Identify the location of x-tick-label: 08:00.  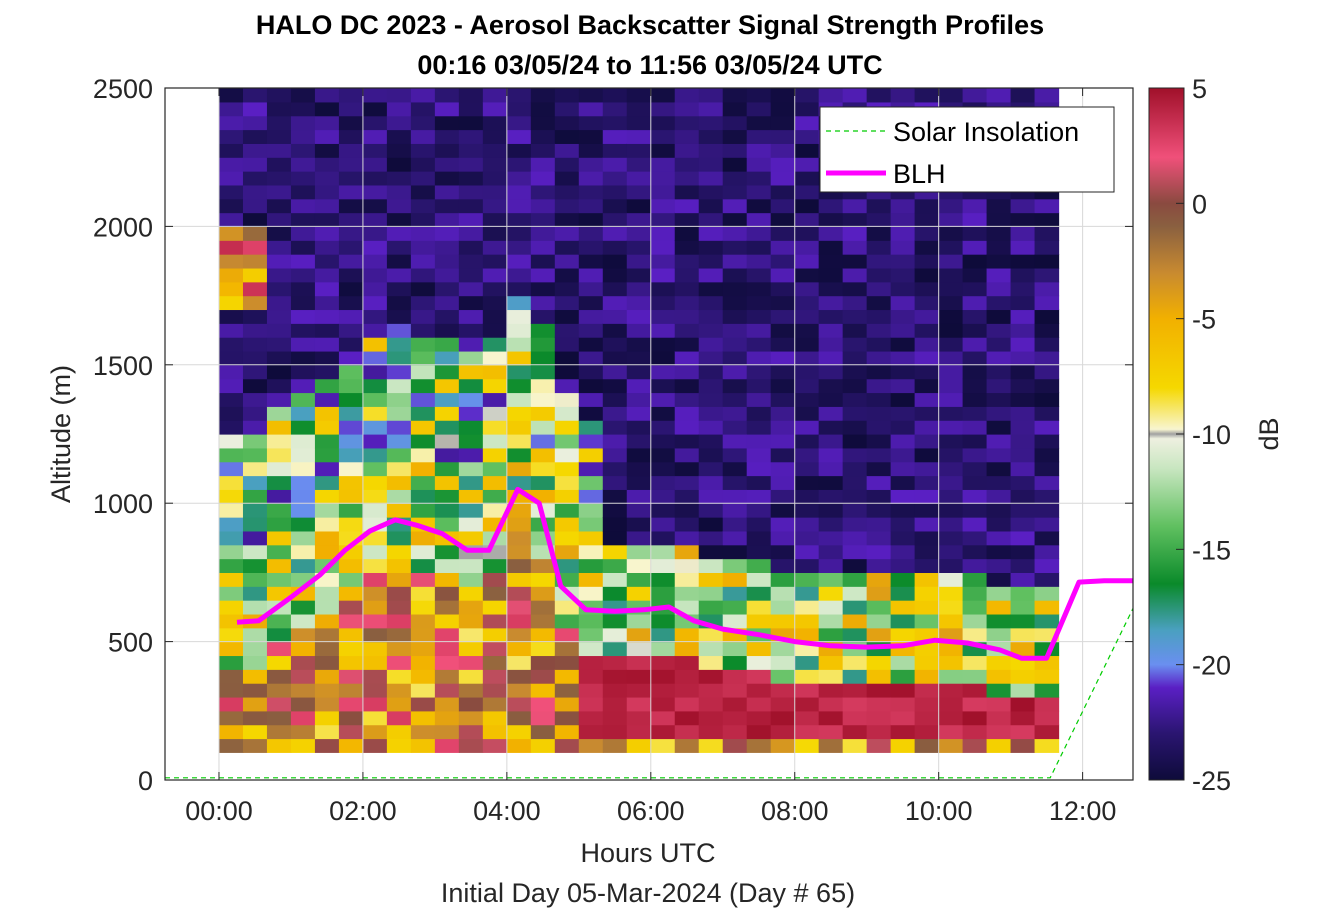
(795, 811).